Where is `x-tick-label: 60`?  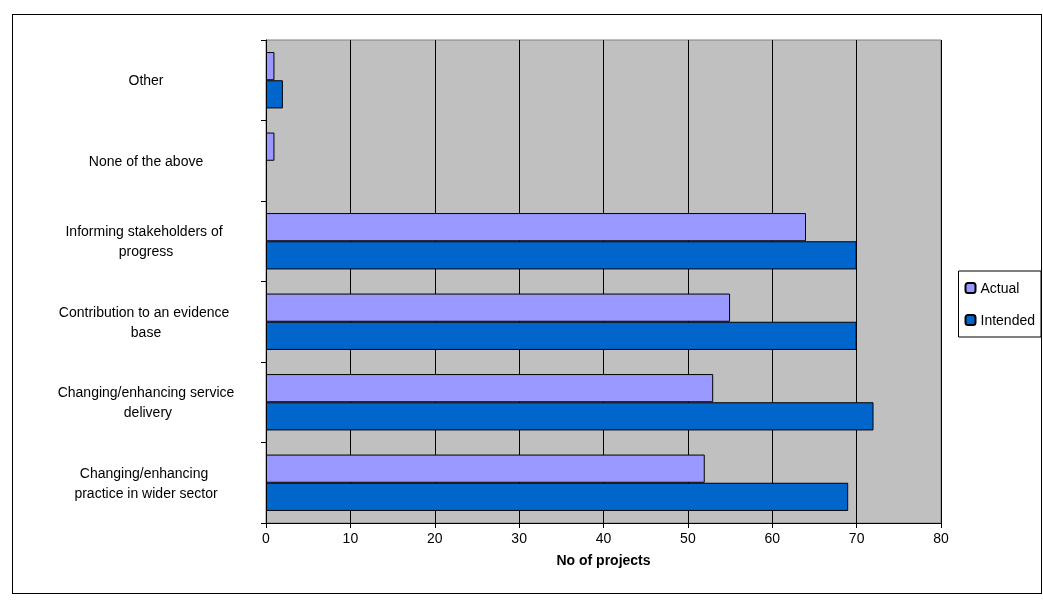
x-tick-label: 60 is located at coordinates (772, 538).